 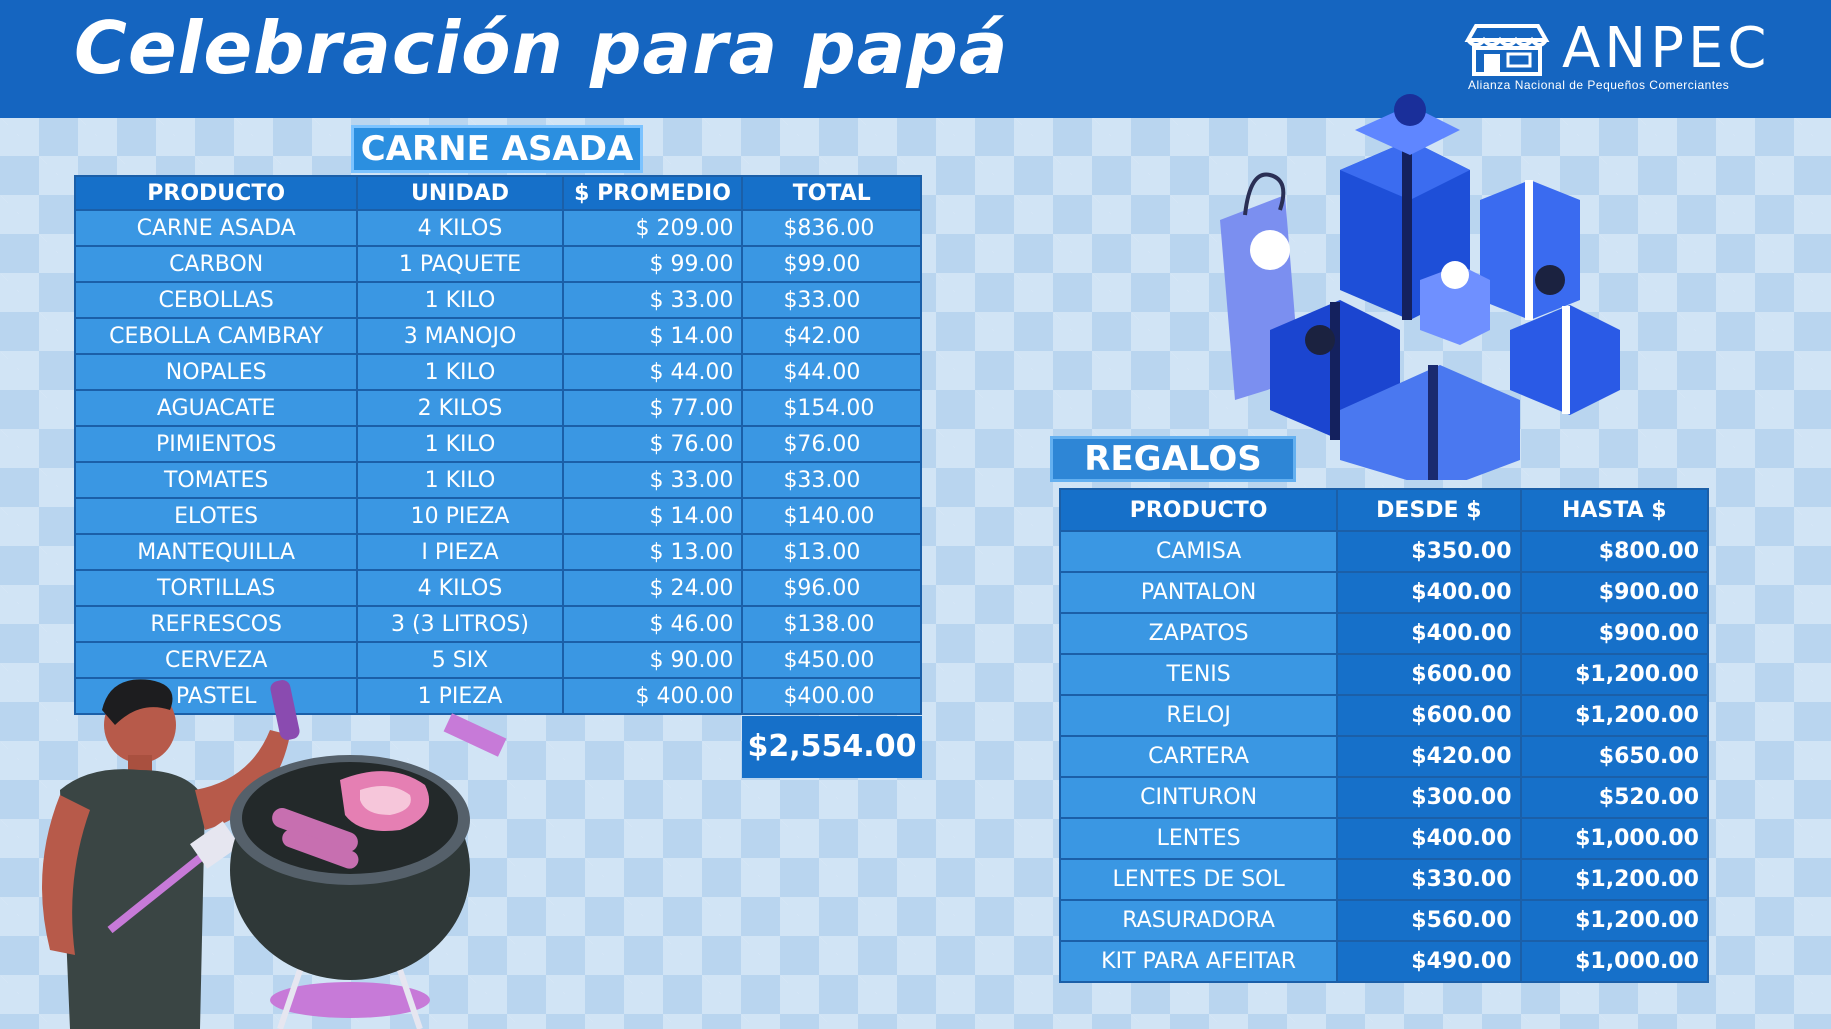 What do you see at coordinates (831, 516) in the screenshot?
I see `total-cell: $140.00` at bounding box center [831, 516].